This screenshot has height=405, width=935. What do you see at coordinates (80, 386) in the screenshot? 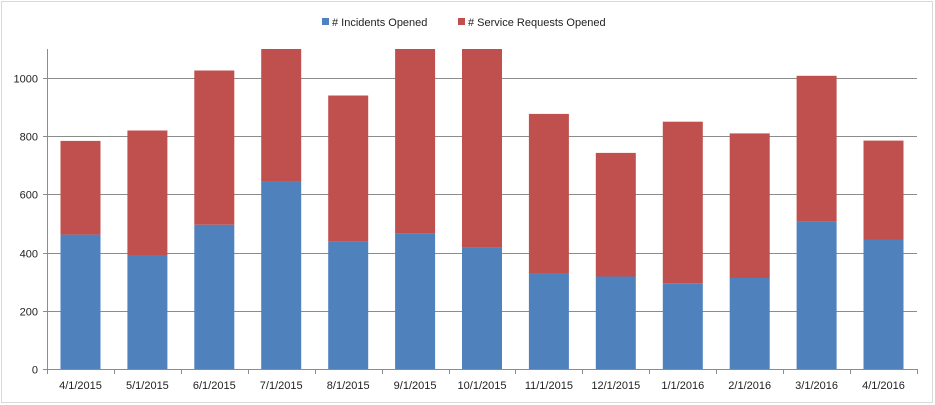
I see `x-tick-label: 4/1/2015` at bounding box center [80, 386].